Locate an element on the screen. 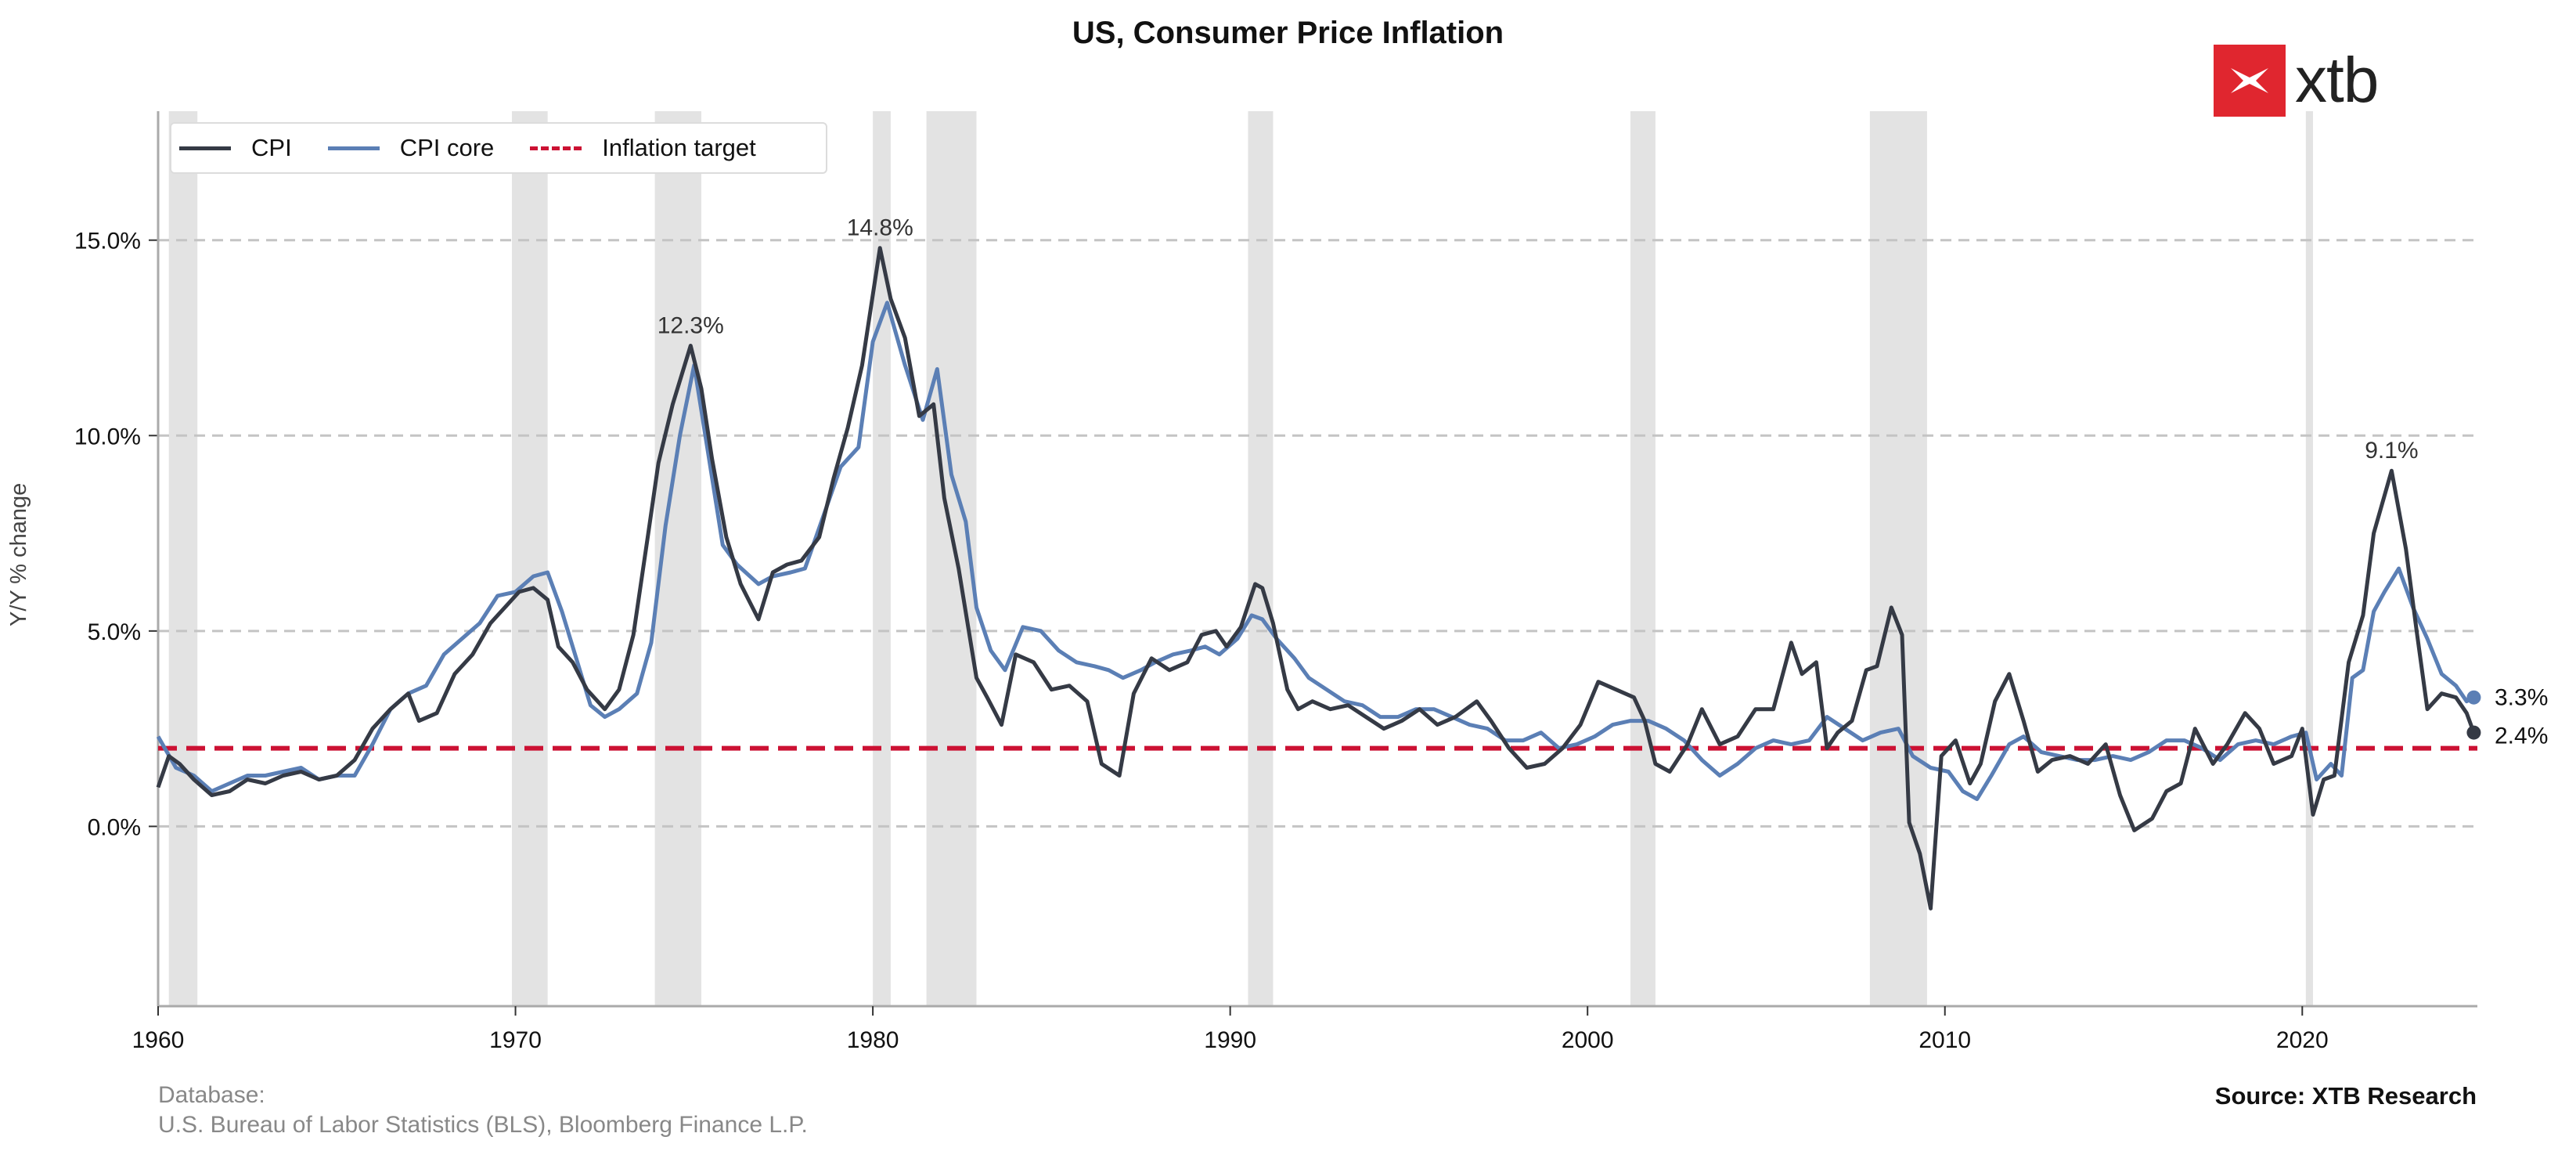 The image size is (2576, 1162). x-tick-label-6: 2020 is located at coordinates (2302, 1040).